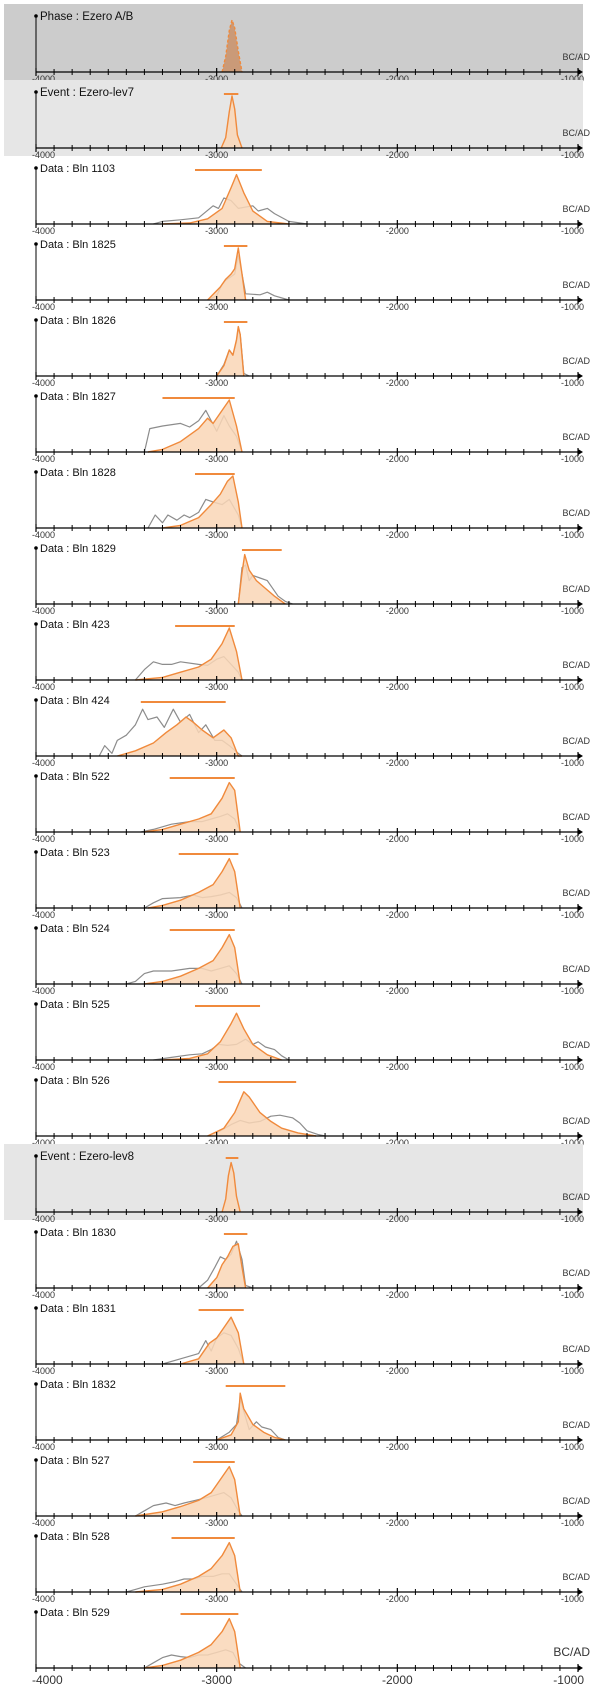 Image resolution: width=595 pixels, height=1692 pixels. What do you see at coordinates (311, 959) in the screenshot?
I see `panel: -4000 -3000 -2000 -1000 BC/AD Data : Bln 524` at bounding box center [311, 959].